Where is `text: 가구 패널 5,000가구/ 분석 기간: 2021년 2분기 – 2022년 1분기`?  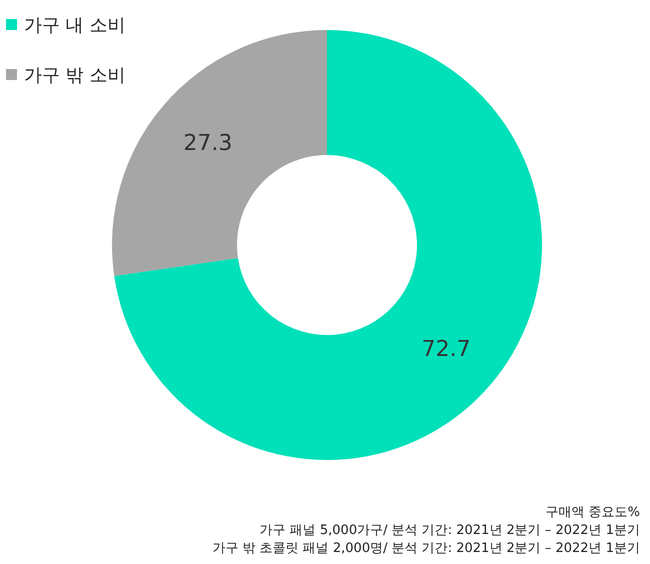 text: 가구 패널 5,000가구/ 분석 기간: 2021년 2분기 – 2022년 1분기 is located at coordinates (450, 530).